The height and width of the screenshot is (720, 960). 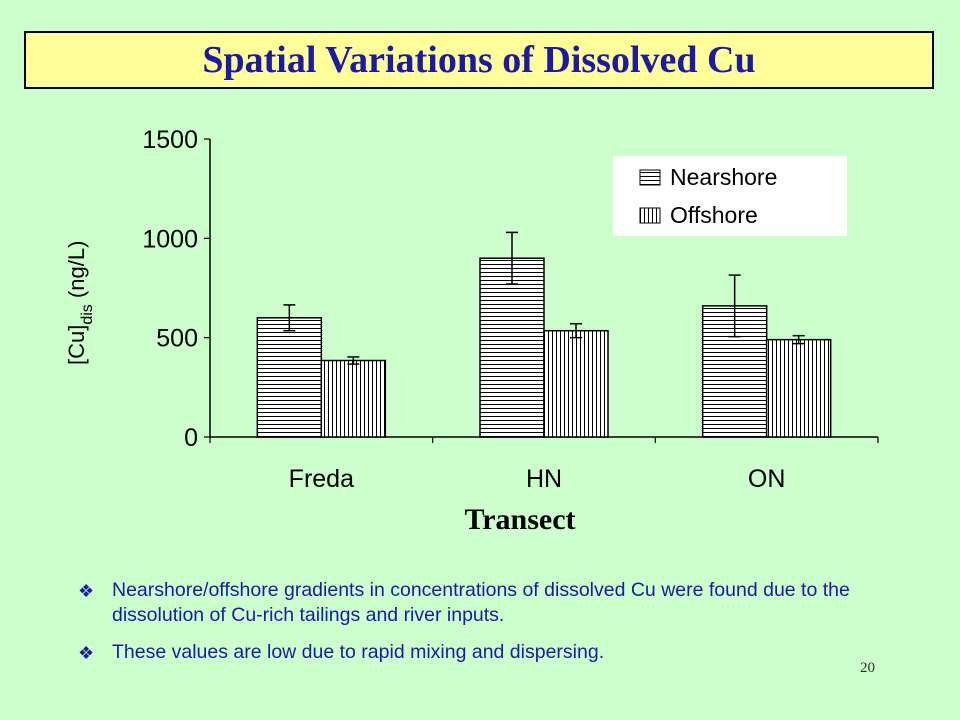 I want to click on x-tick-label: ON, so click(x=767, y=479).